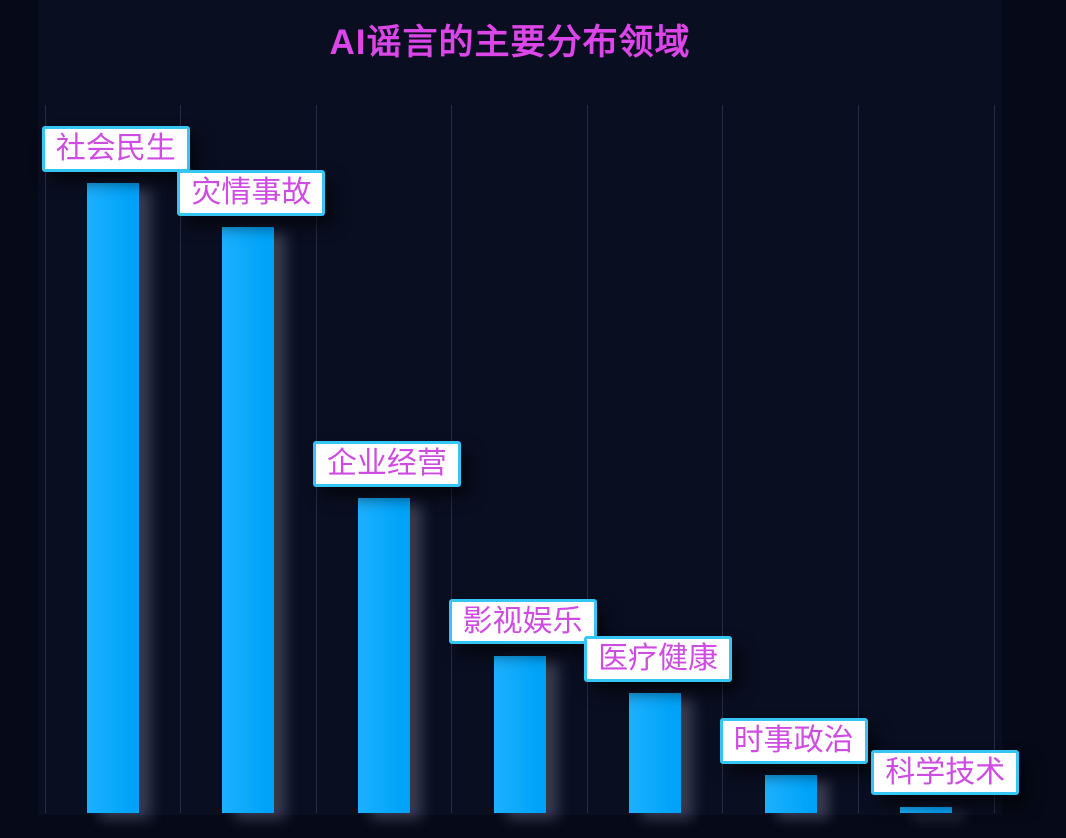 The height and width of the screenshot is (838, 1066). I want to click on category-label-灾情事故: 灾情事故, so click(251, 193).